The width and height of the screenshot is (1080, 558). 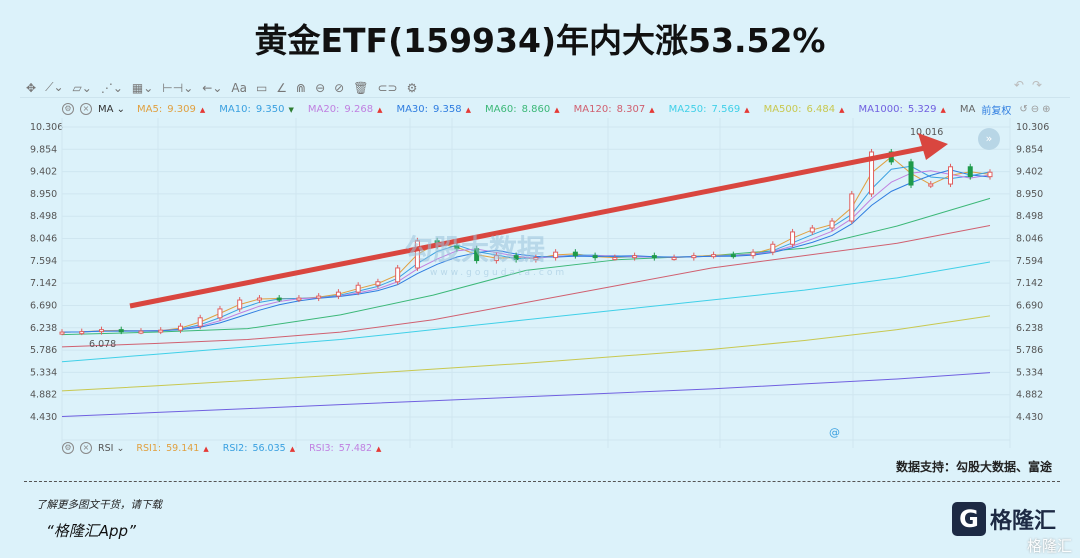 I want to click on ma-name: MA5:, so click(x=150, y=109).